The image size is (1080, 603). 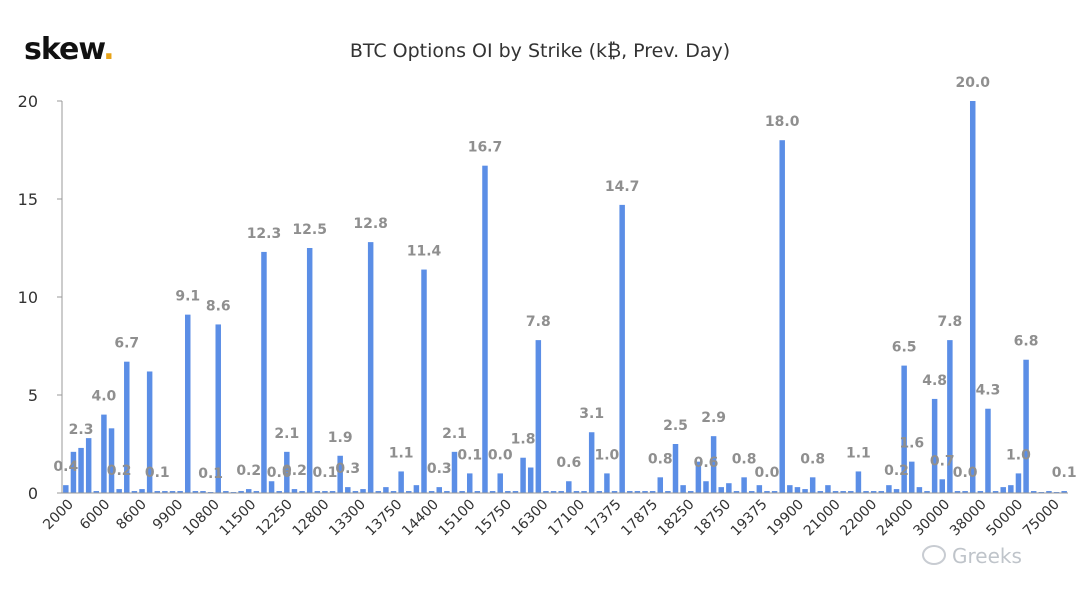 I want to click on chat-bubble-icon, so click(x=934, y=555).